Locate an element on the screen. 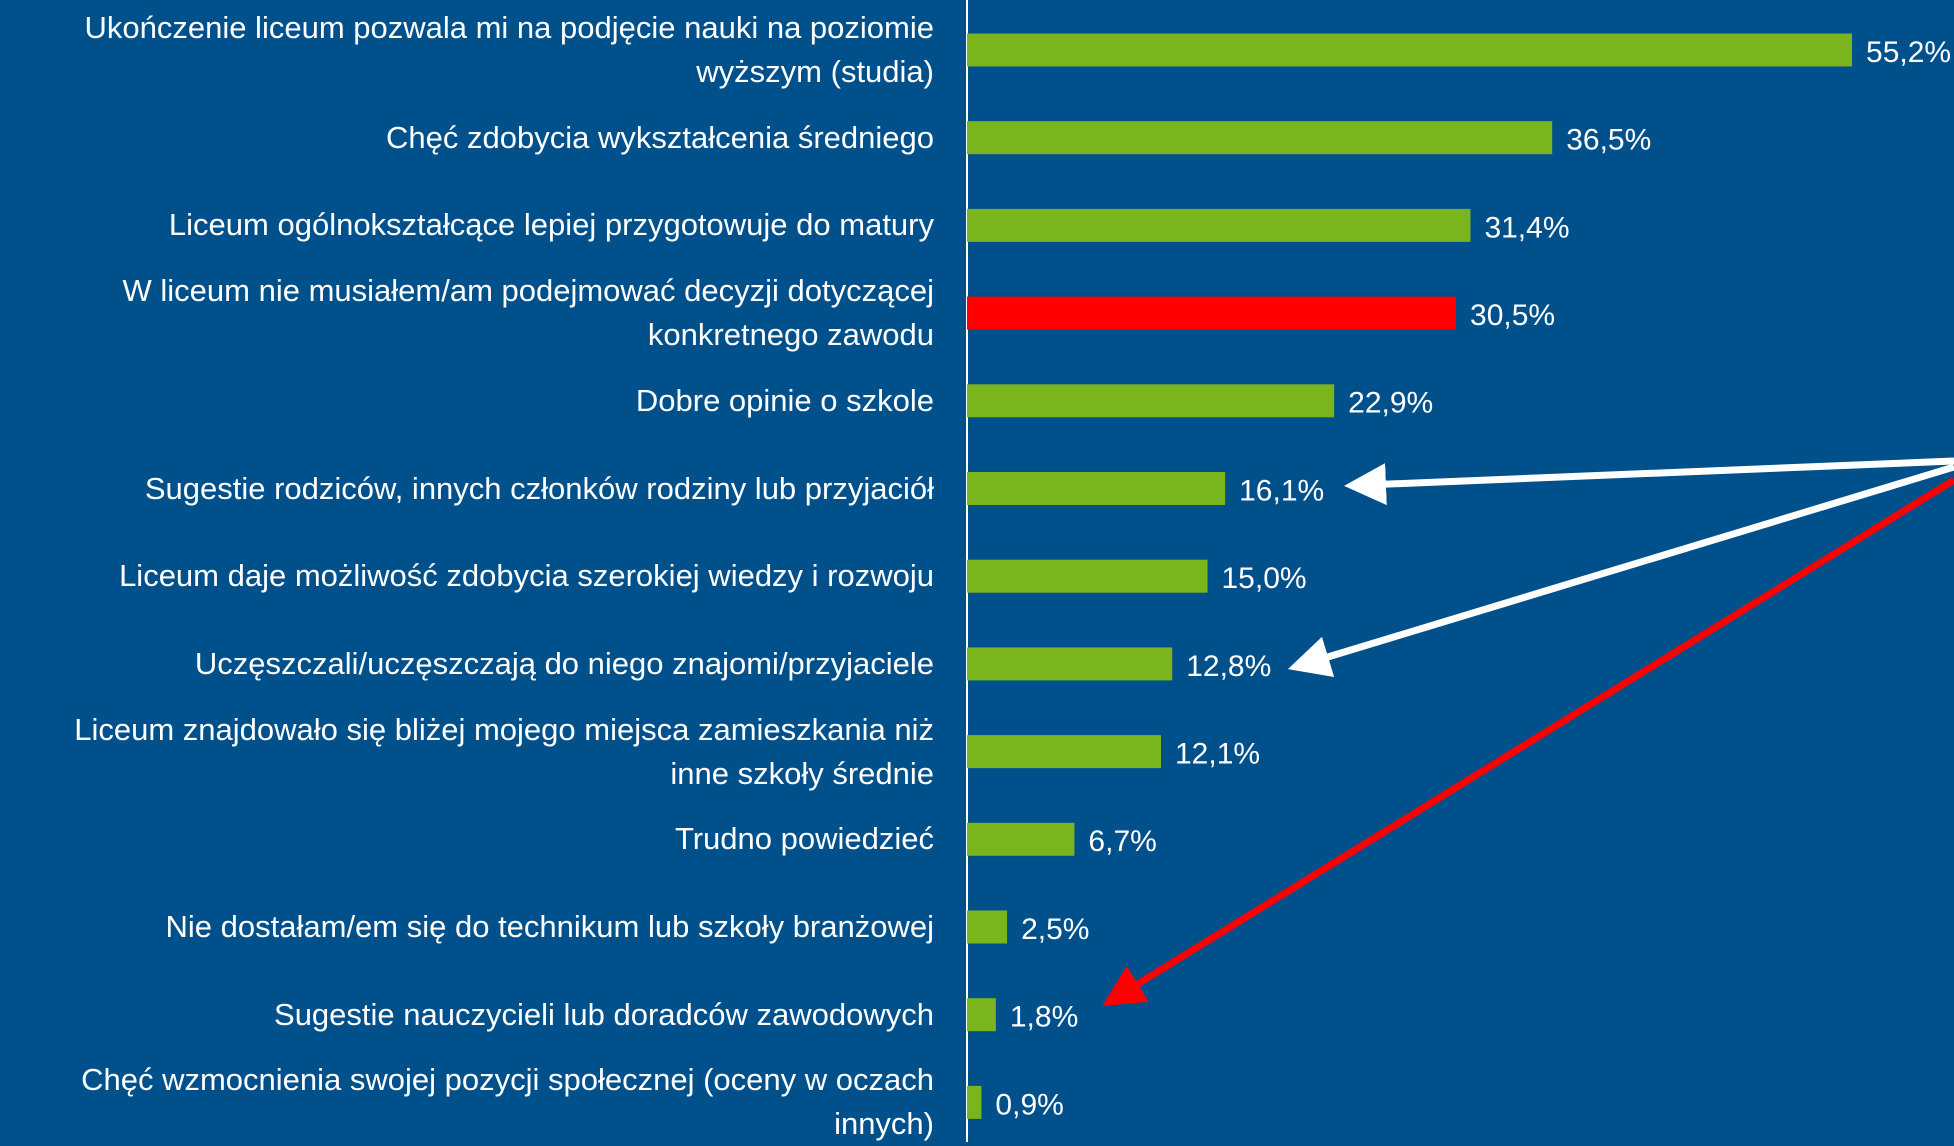 The height and width of the screenshot is (1146, 1954). value-label: 30,5% is located at coordinates (1512, 315).